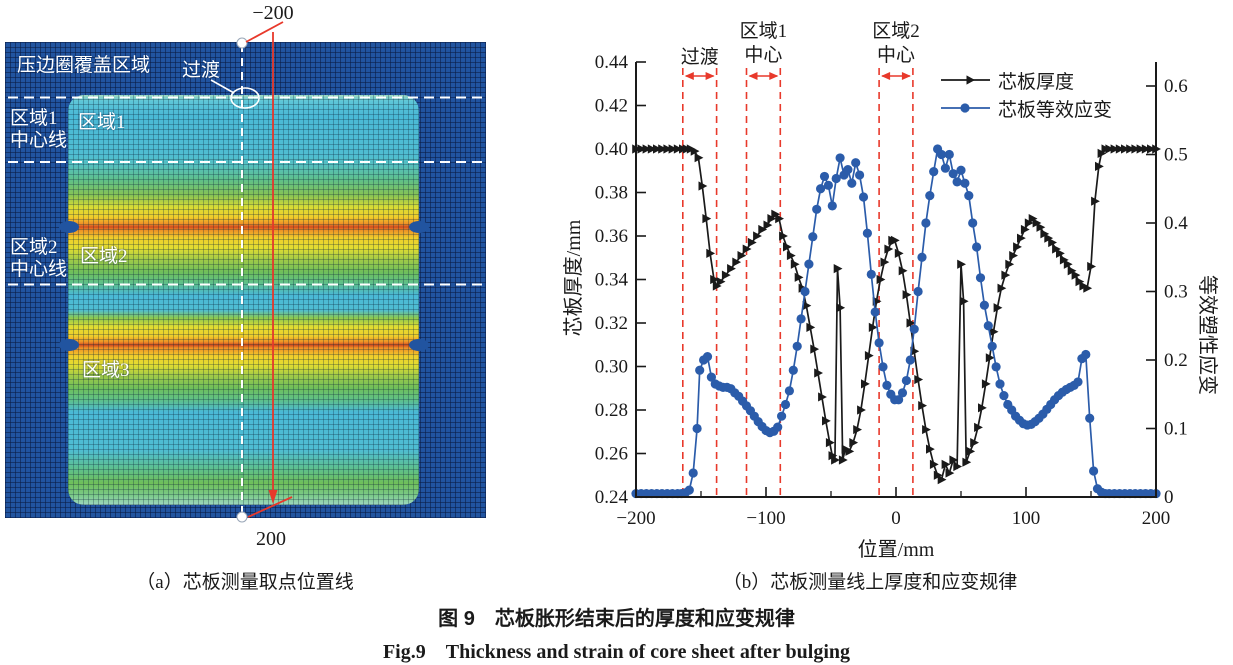  What do you see at coordinates (611, 106) in the screenshot?
I see `left-tick-label: 0.42` at bounding box center [611, 106].